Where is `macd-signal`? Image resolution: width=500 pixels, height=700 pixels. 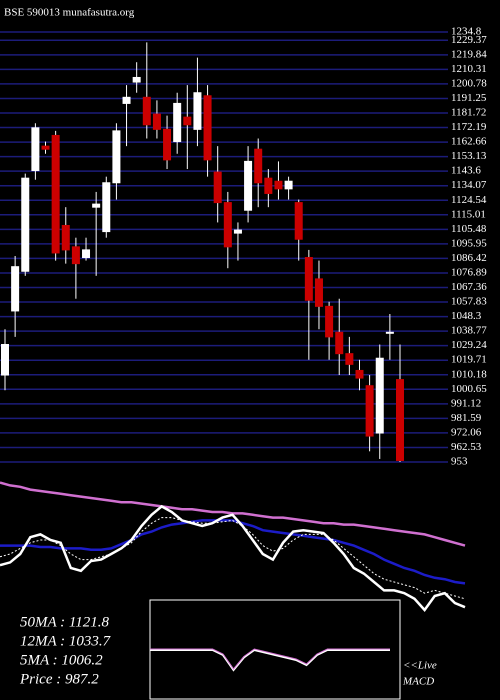
macd-signal is located at coordinates (270, 659).